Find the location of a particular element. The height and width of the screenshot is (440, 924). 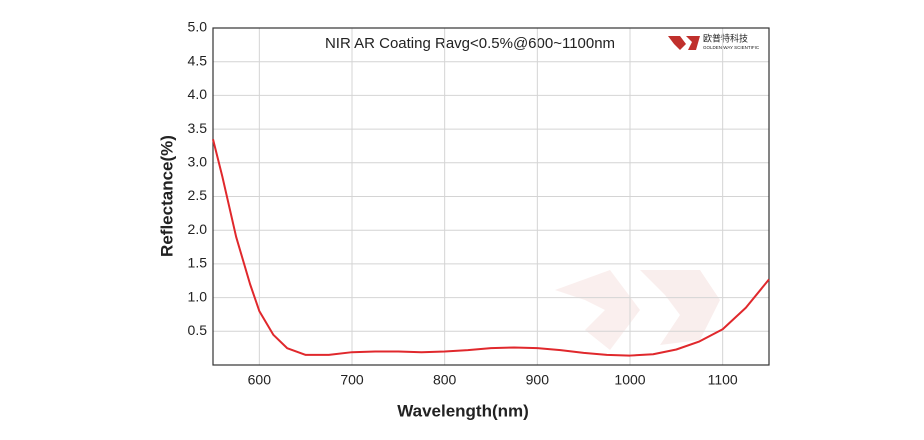

chart-title: NIR AR Coating Ravg<0.5%@600~1100nm is located at coordinates (470, 43).